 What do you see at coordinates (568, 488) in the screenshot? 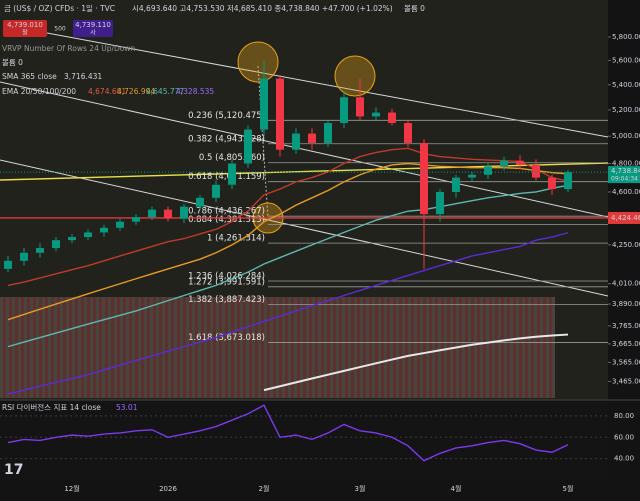
I see `x-tick-label: 5월` at bounding box center [568, 488].